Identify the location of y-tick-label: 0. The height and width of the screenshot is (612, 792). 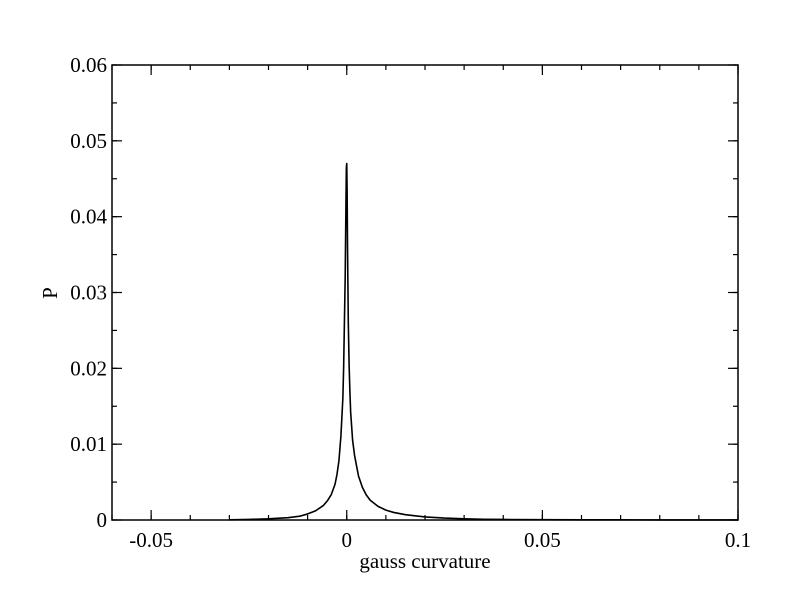
(102, 520).